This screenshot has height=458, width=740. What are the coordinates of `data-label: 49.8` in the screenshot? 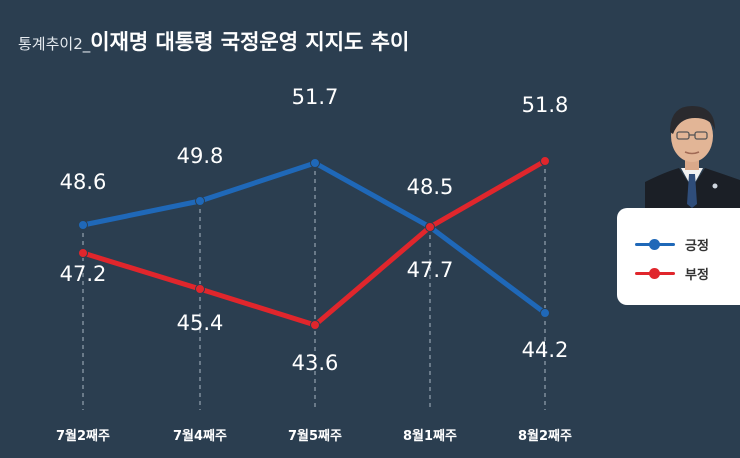 It's located at (200, 156).